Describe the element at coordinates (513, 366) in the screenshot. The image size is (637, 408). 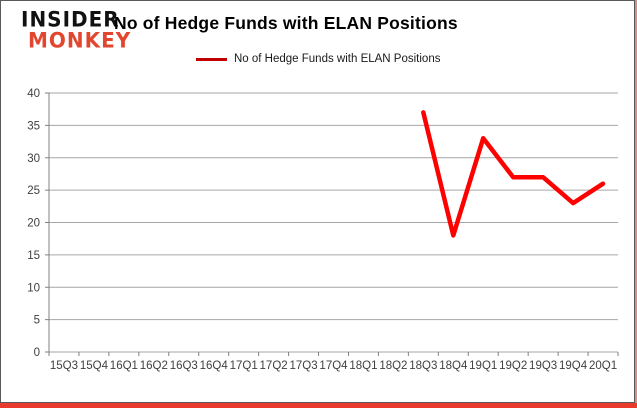
I see `x-axis-label-19Q2: 19Q2` at that location.